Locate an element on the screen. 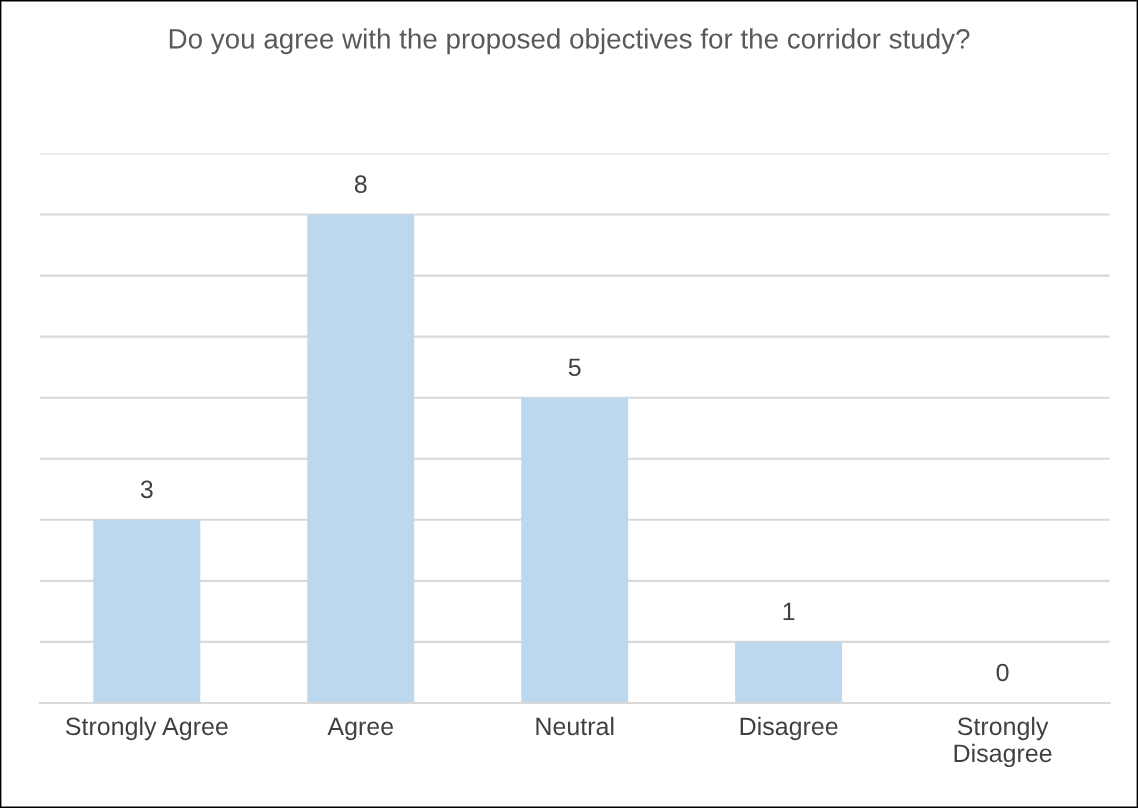 The height and width of the screenshot is (808, 1138). data-label: 5 is located at coordinates (574, 367).